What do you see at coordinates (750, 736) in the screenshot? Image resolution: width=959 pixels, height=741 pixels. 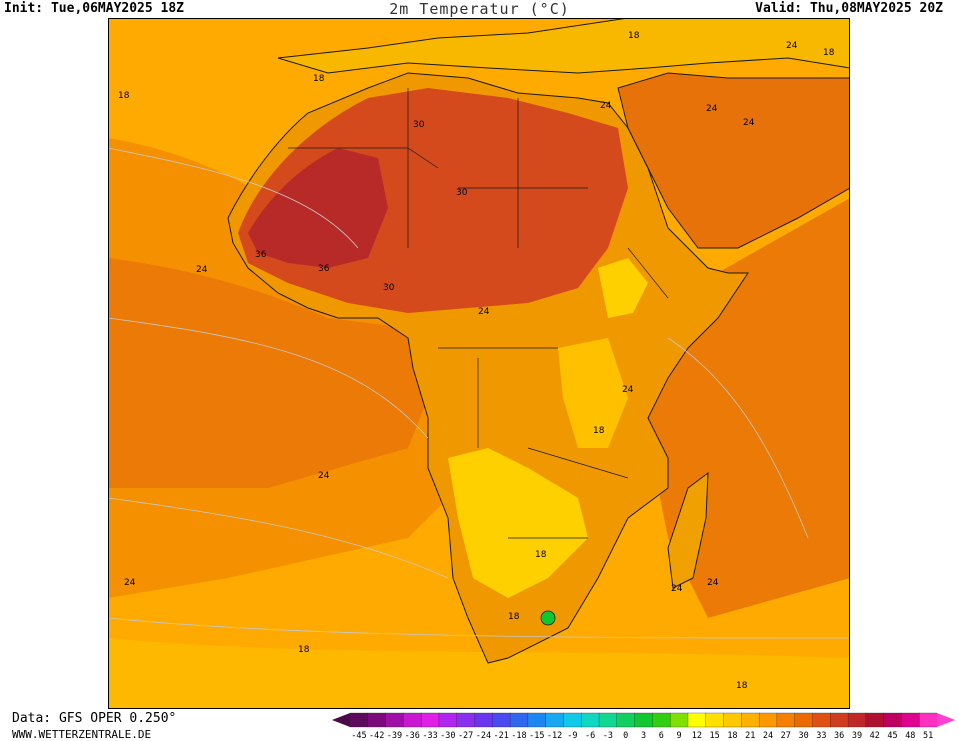 I see `legend-tick-label: 21` at bounding box center [750, 736].